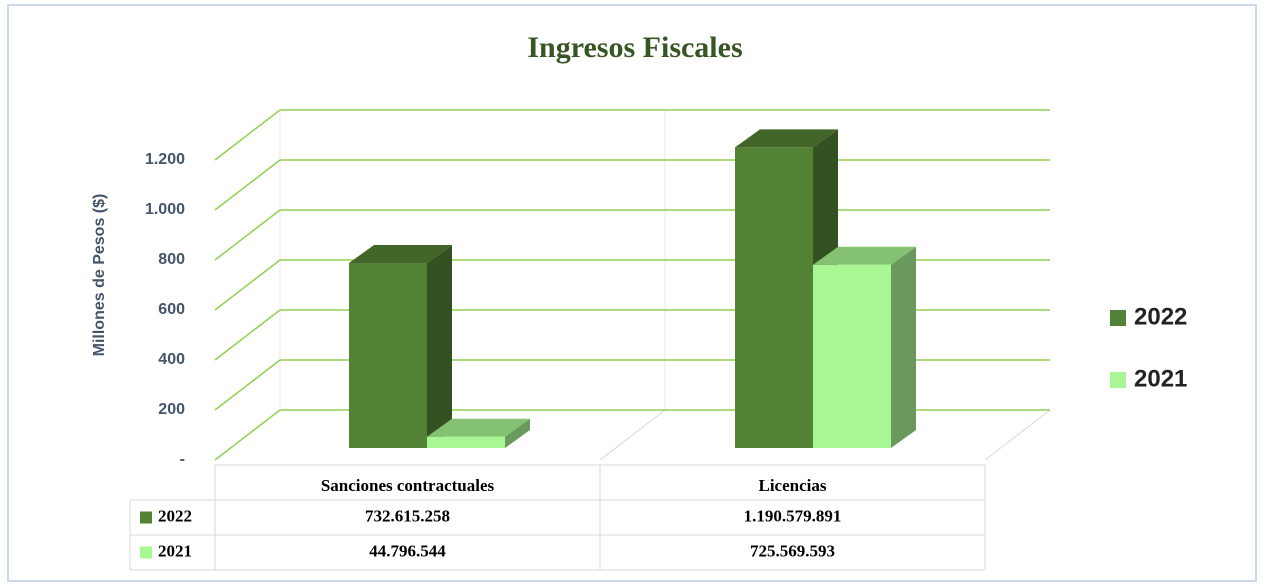  I want to click on table-series-label: 2022, so click(175, 515).